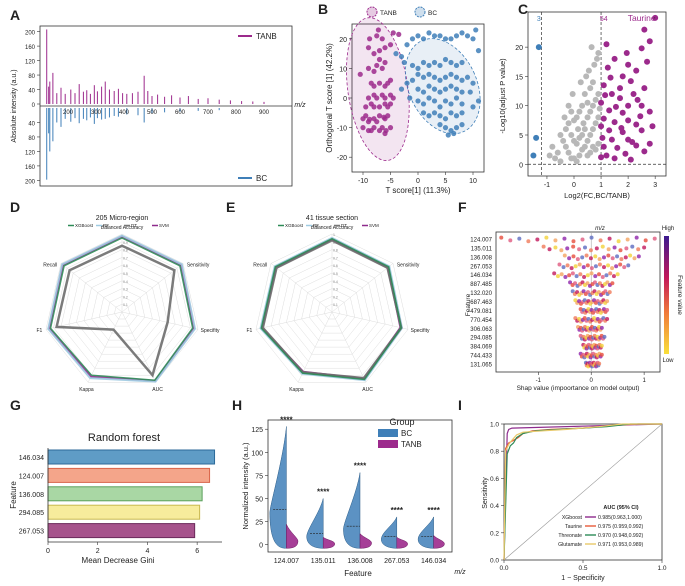 The width and height of the screenshot is (685, 586). What do you see at coordinates (494, 452) in the screenshot?
I see `y-tick-label: 0.8` at bounding box center [494, 452].